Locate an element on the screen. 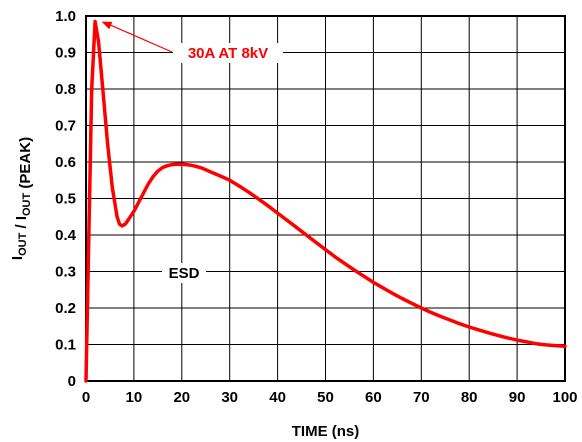 This screenshot has width=582, height=442. x-tick-label: 50 is located at coordinates (325, 397).